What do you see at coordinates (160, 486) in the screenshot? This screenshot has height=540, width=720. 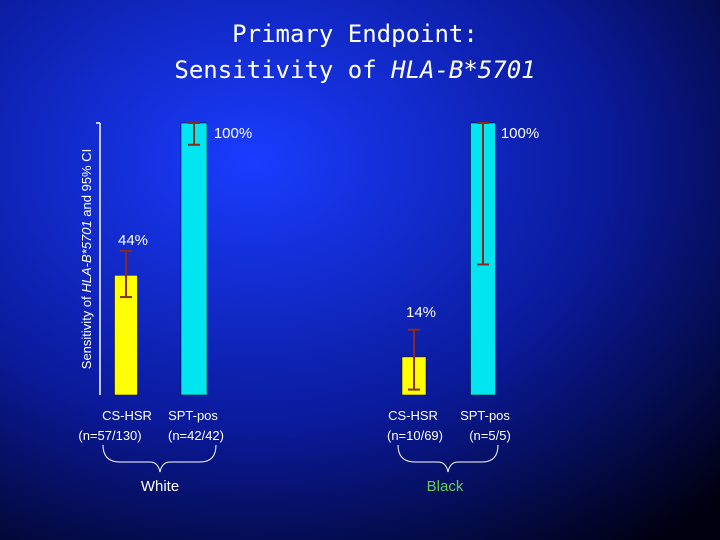 I see `group-label: White` at bounding box center [160, 486].